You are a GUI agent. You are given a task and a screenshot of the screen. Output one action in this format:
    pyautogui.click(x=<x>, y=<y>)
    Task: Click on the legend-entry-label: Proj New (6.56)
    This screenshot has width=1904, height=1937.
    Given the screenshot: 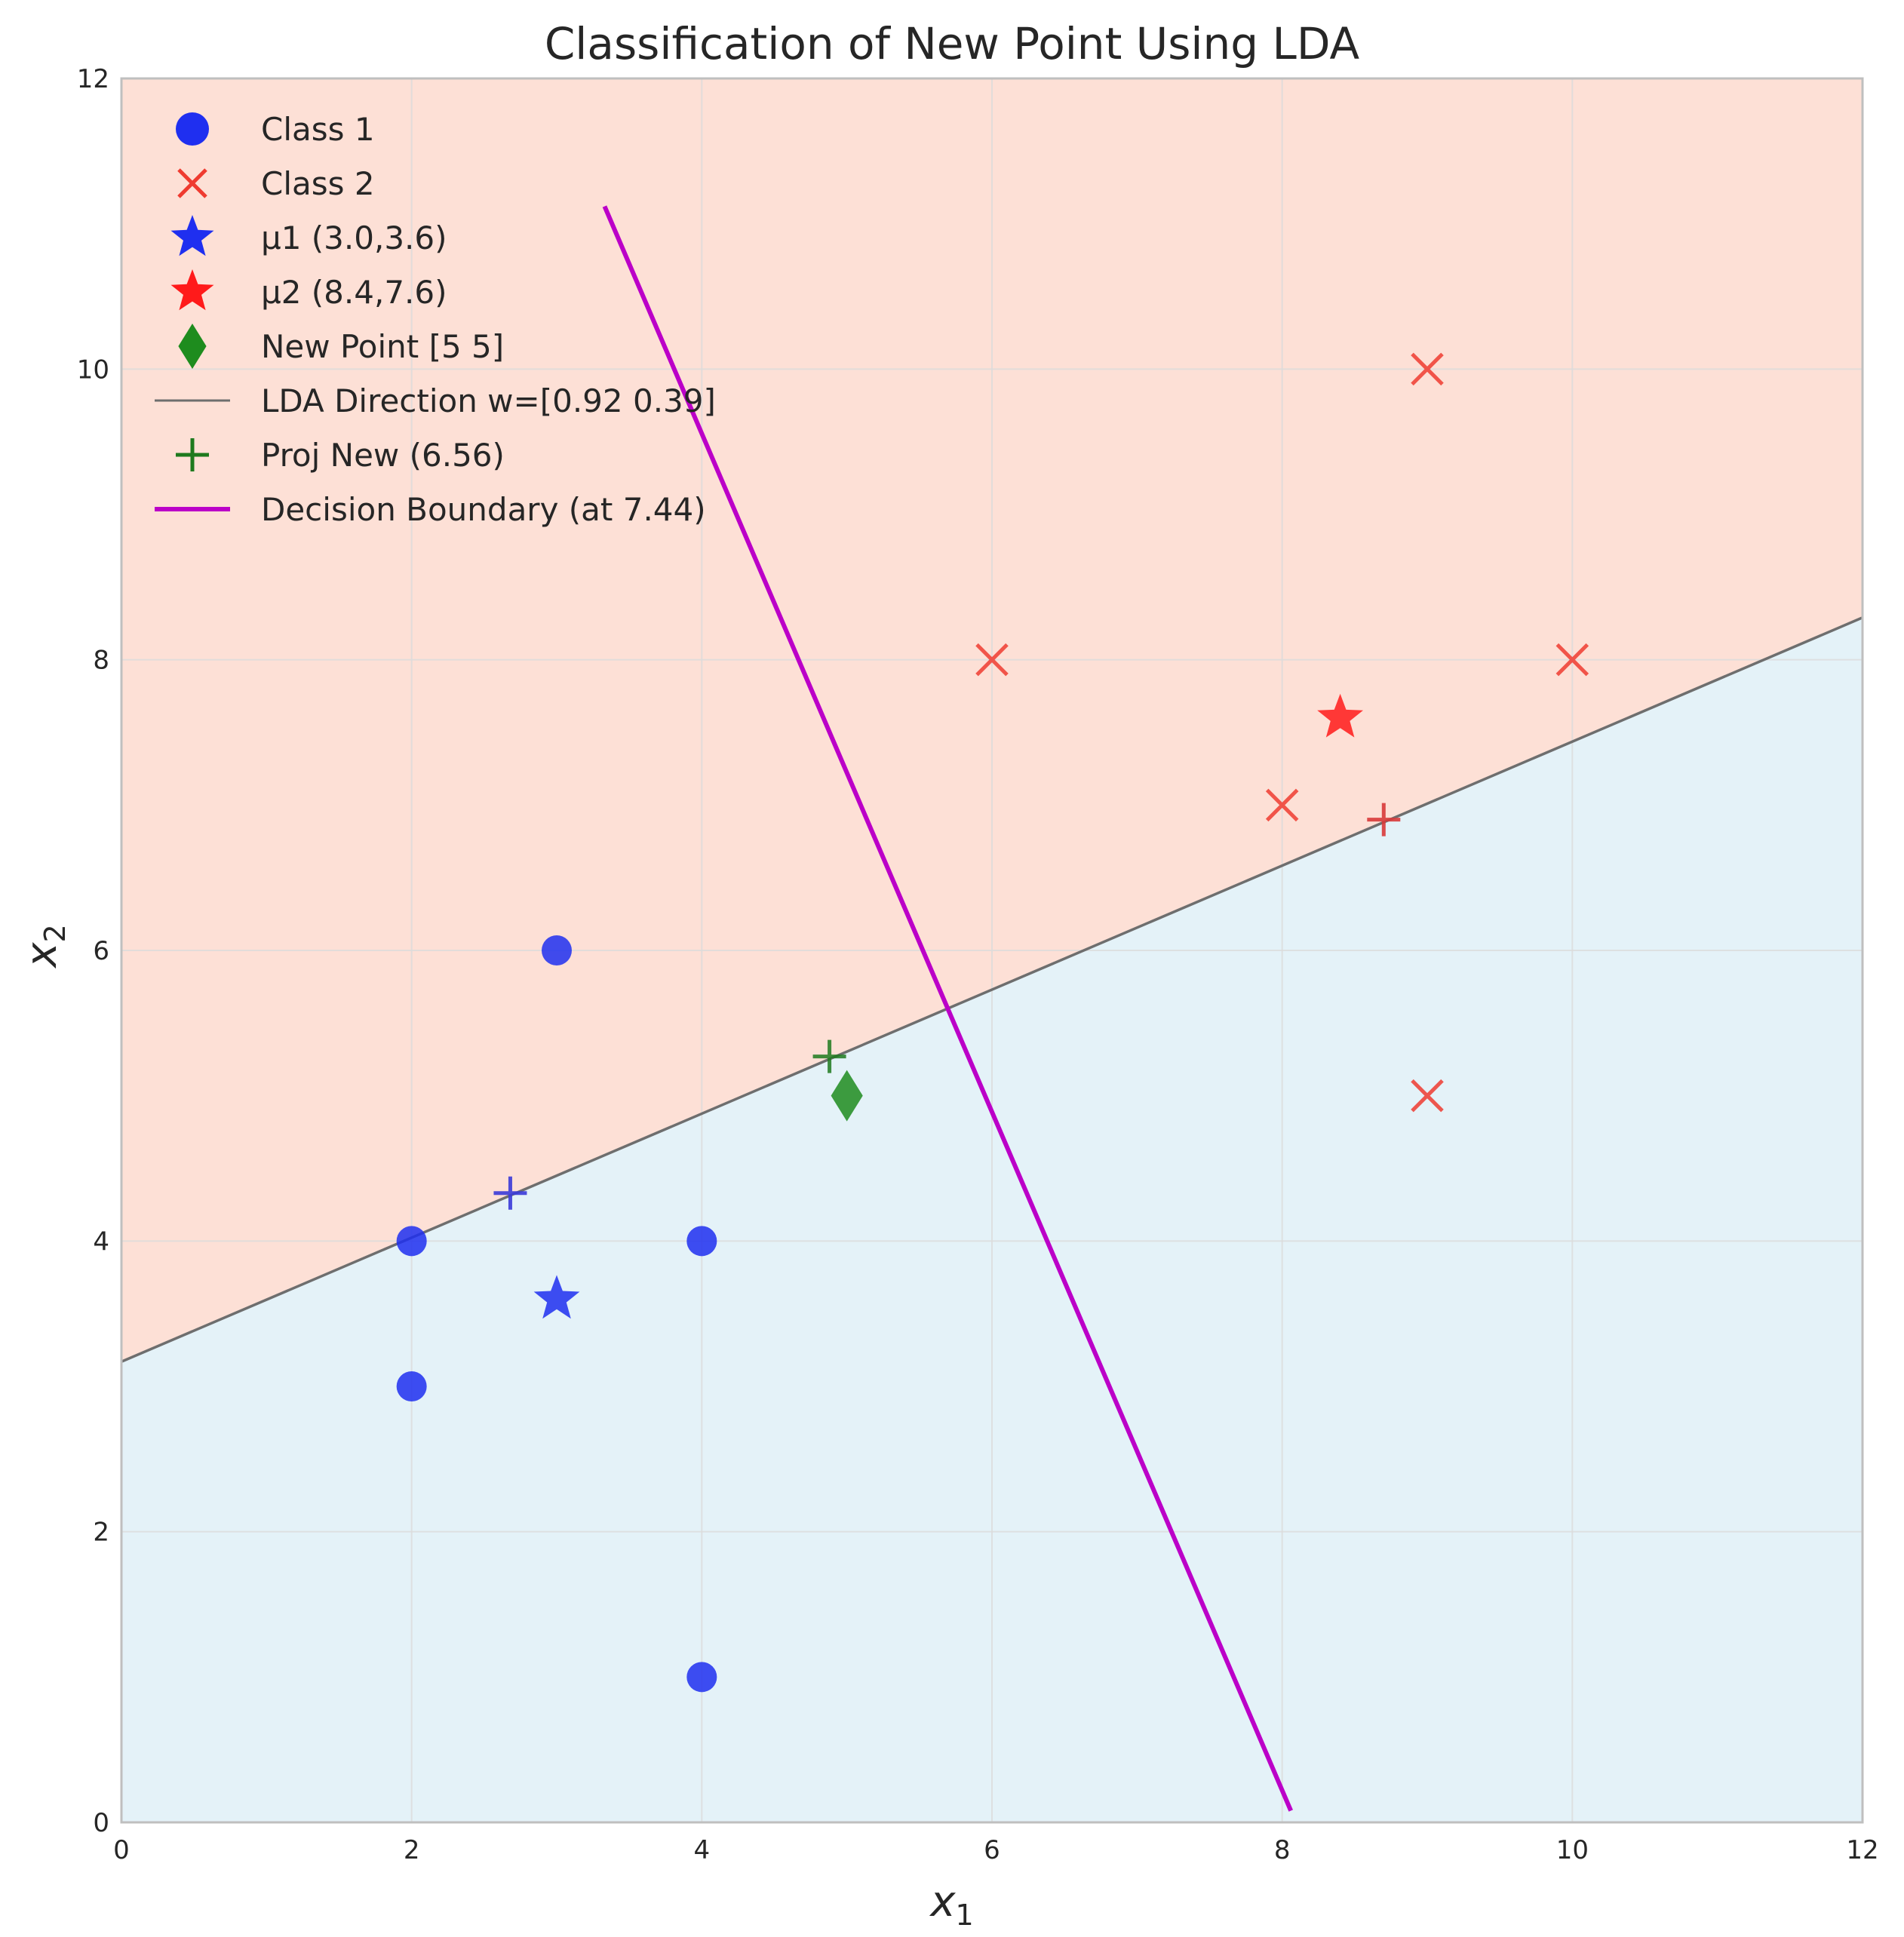 What is the action you would take?
    pyautogui.click(x=383, y=455)
    